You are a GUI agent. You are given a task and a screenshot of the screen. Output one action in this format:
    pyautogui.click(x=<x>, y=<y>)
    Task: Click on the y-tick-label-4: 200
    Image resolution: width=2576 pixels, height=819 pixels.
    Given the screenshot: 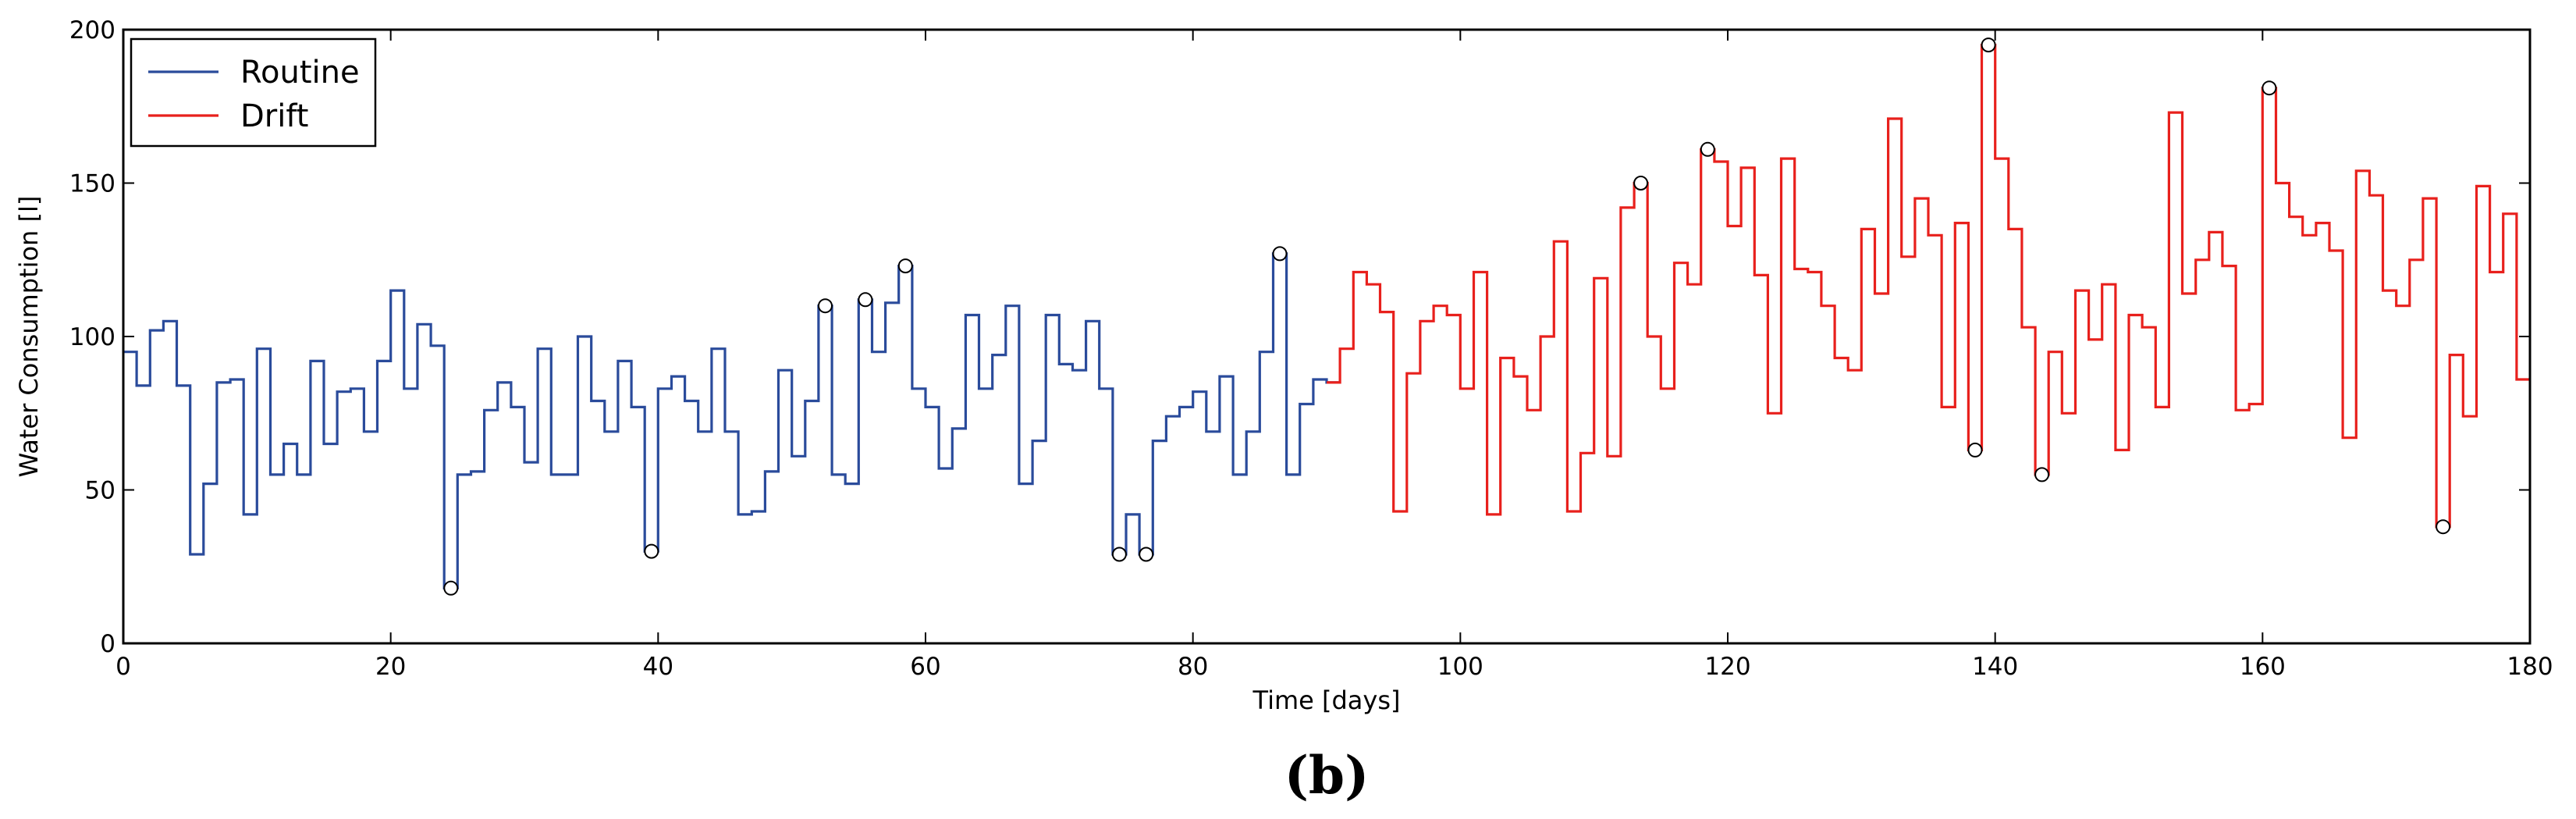 What is the action you would take?
    pyautogui.click(x=92, y=30)
    